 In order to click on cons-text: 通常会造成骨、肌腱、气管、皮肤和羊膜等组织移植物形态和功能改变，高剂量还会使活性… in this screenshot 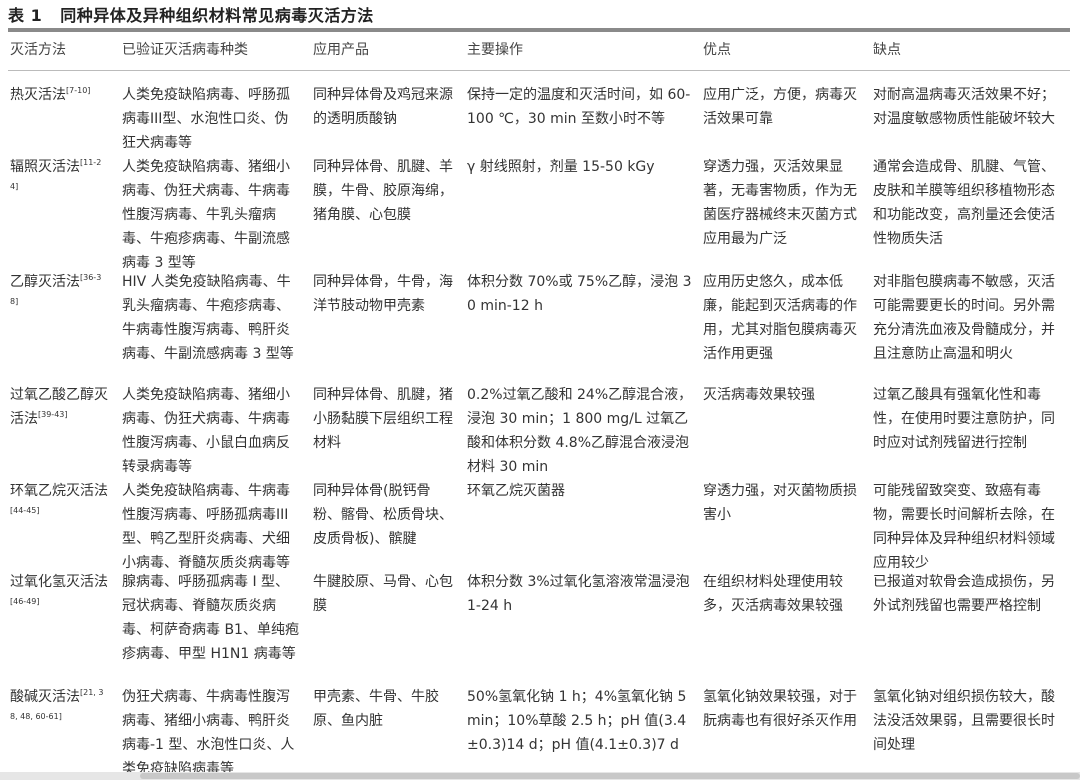, I will do `click(964, 203)`.